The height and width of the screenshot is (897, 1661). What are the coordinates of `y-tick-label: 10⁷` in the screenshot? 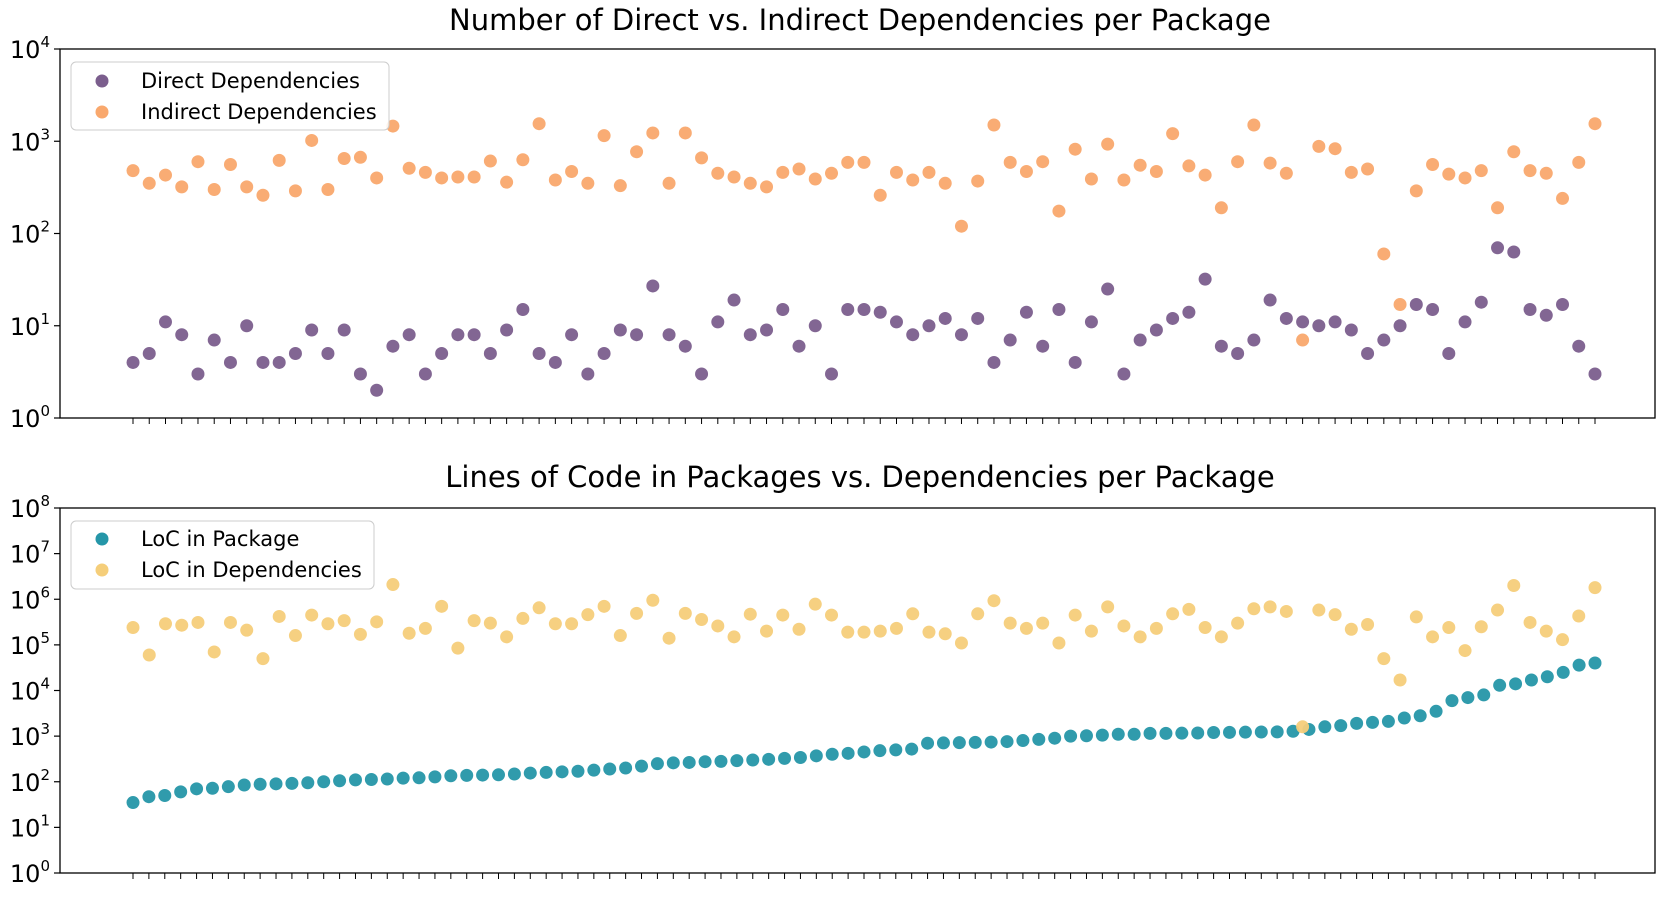 It's located at (30, 553).